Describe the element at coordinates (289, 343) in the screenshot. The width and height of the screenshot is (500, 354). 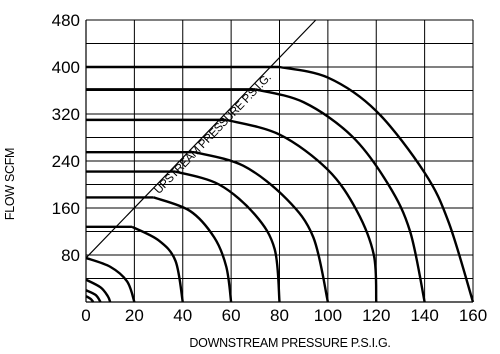
I see `x-axis-title: DOWNSTREAM PRESSURE P.S.I.G.` at that location.